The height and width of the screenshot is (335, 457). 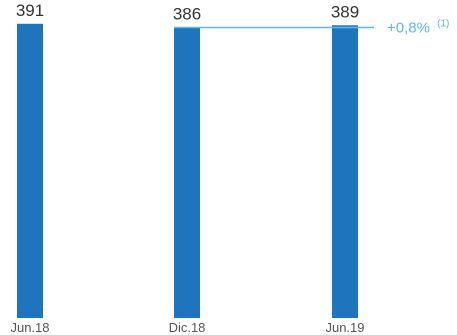 I want to click on category-label-jun-19: Jun.19, so click(x=344, y=327).